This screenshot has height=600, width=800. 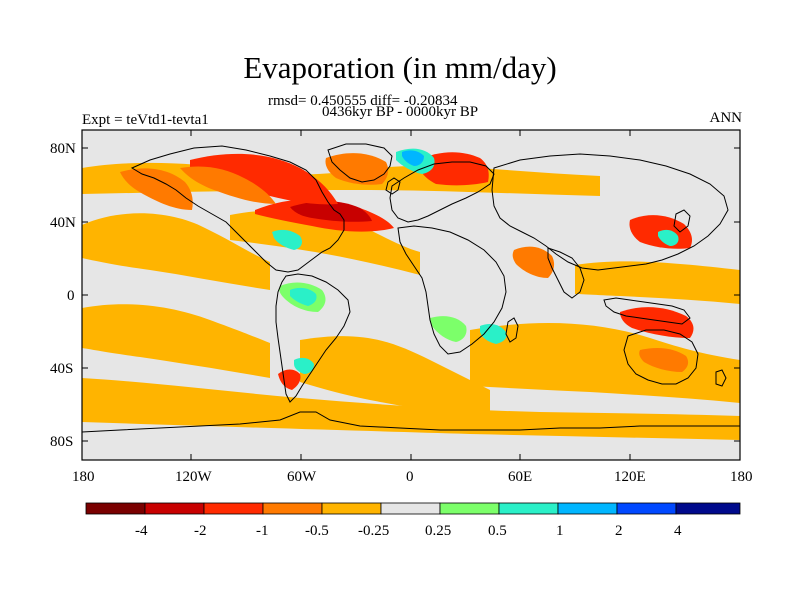 What do you see at coordinates (325, 242) in the screenshot?
I see `band-north-atlantic` at bounding box center [325, 242].